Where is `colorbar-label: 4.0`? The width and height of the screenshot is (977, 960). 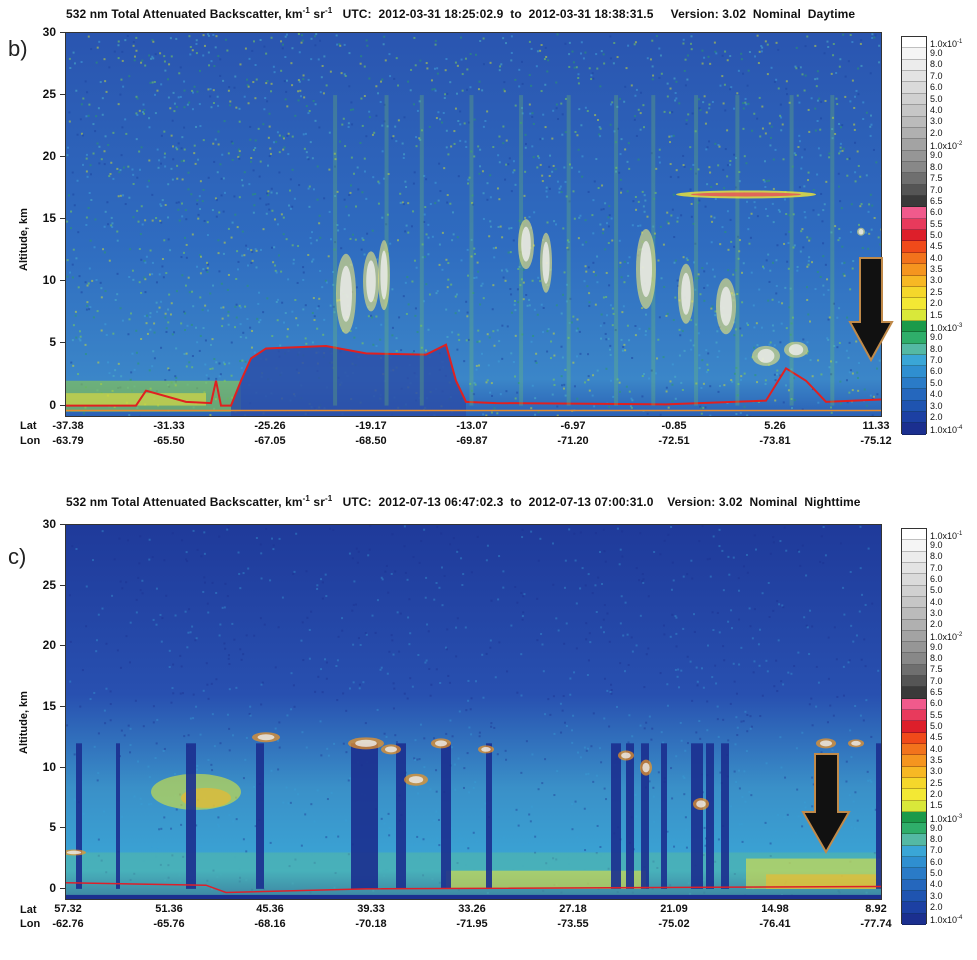
colorbar-label: 4.0 is located at coordinates (936, 884).